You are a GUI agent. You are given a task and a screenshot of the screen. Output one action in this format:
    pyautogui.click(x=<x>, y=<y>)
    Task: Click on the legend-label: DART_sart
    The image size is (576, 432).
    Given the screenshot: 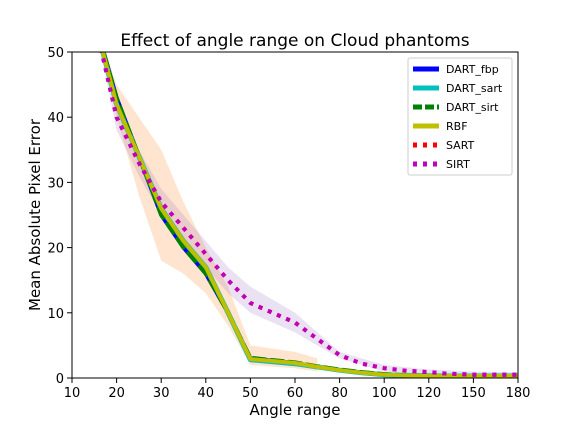 What is the action you would take?
    pyautogui.click(x=474, y=88)
    